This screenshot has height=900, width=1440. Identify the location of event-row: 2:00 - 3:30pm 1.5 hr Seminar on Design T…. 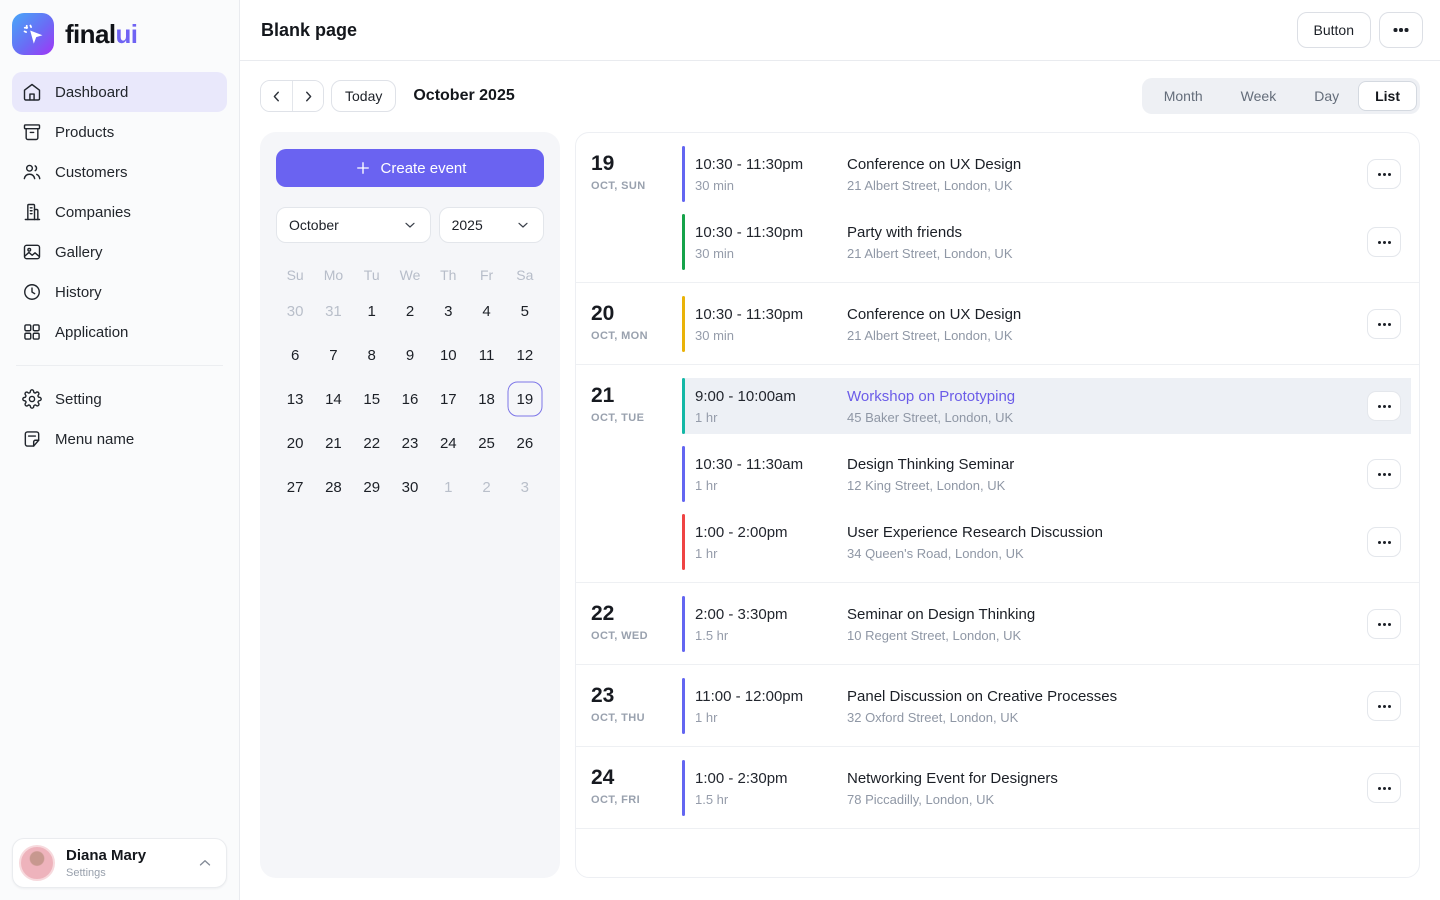
(1046, 624).